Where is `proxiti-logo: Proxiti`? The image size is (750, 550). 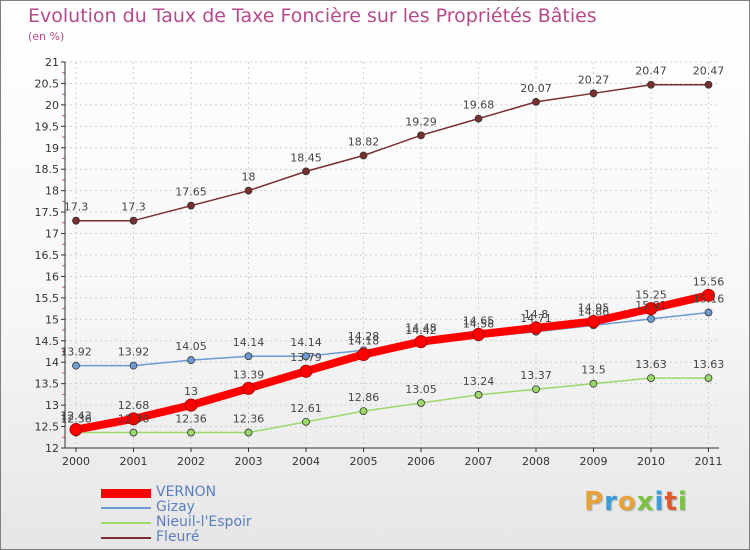 proxiti-logo: Proxiti is located at coordinates (636, 502).